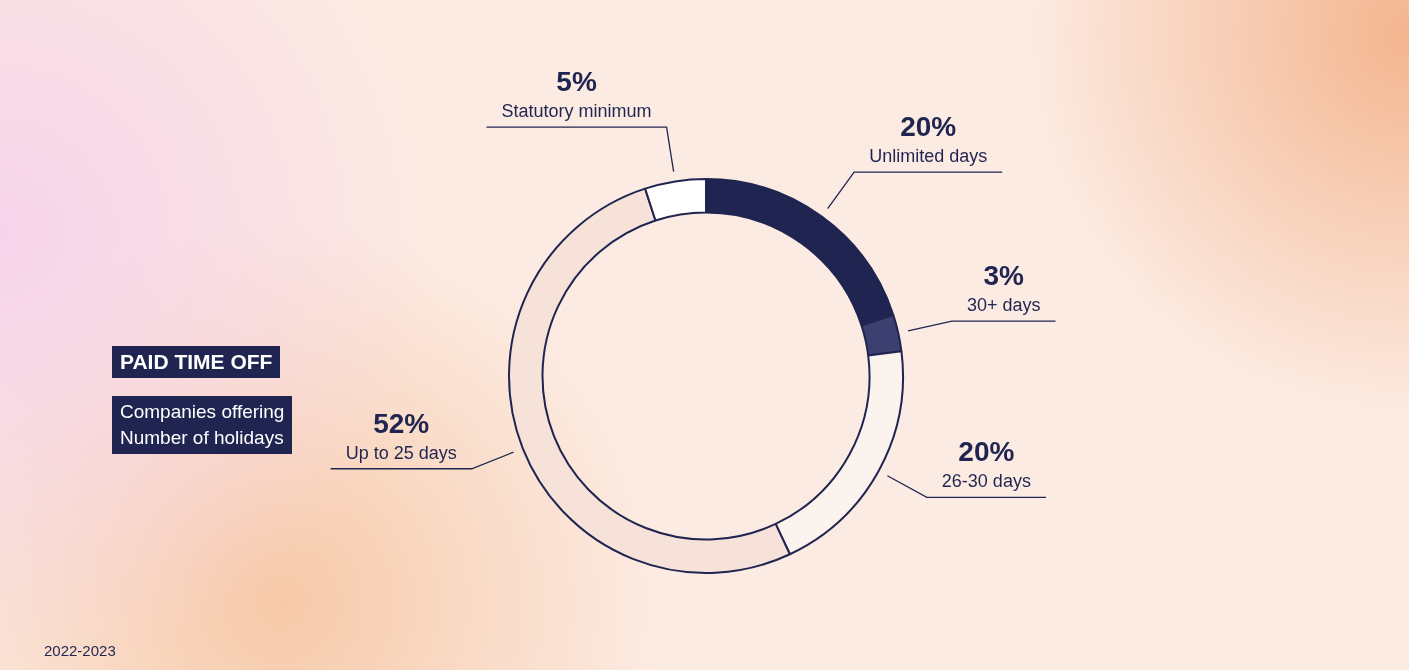 This screenshot has width=1409, height=670. What do you see at coordinates (986, 481) in the screenshot?
I see `slice-label: 26-30 days` at bounding box center [986, 481].